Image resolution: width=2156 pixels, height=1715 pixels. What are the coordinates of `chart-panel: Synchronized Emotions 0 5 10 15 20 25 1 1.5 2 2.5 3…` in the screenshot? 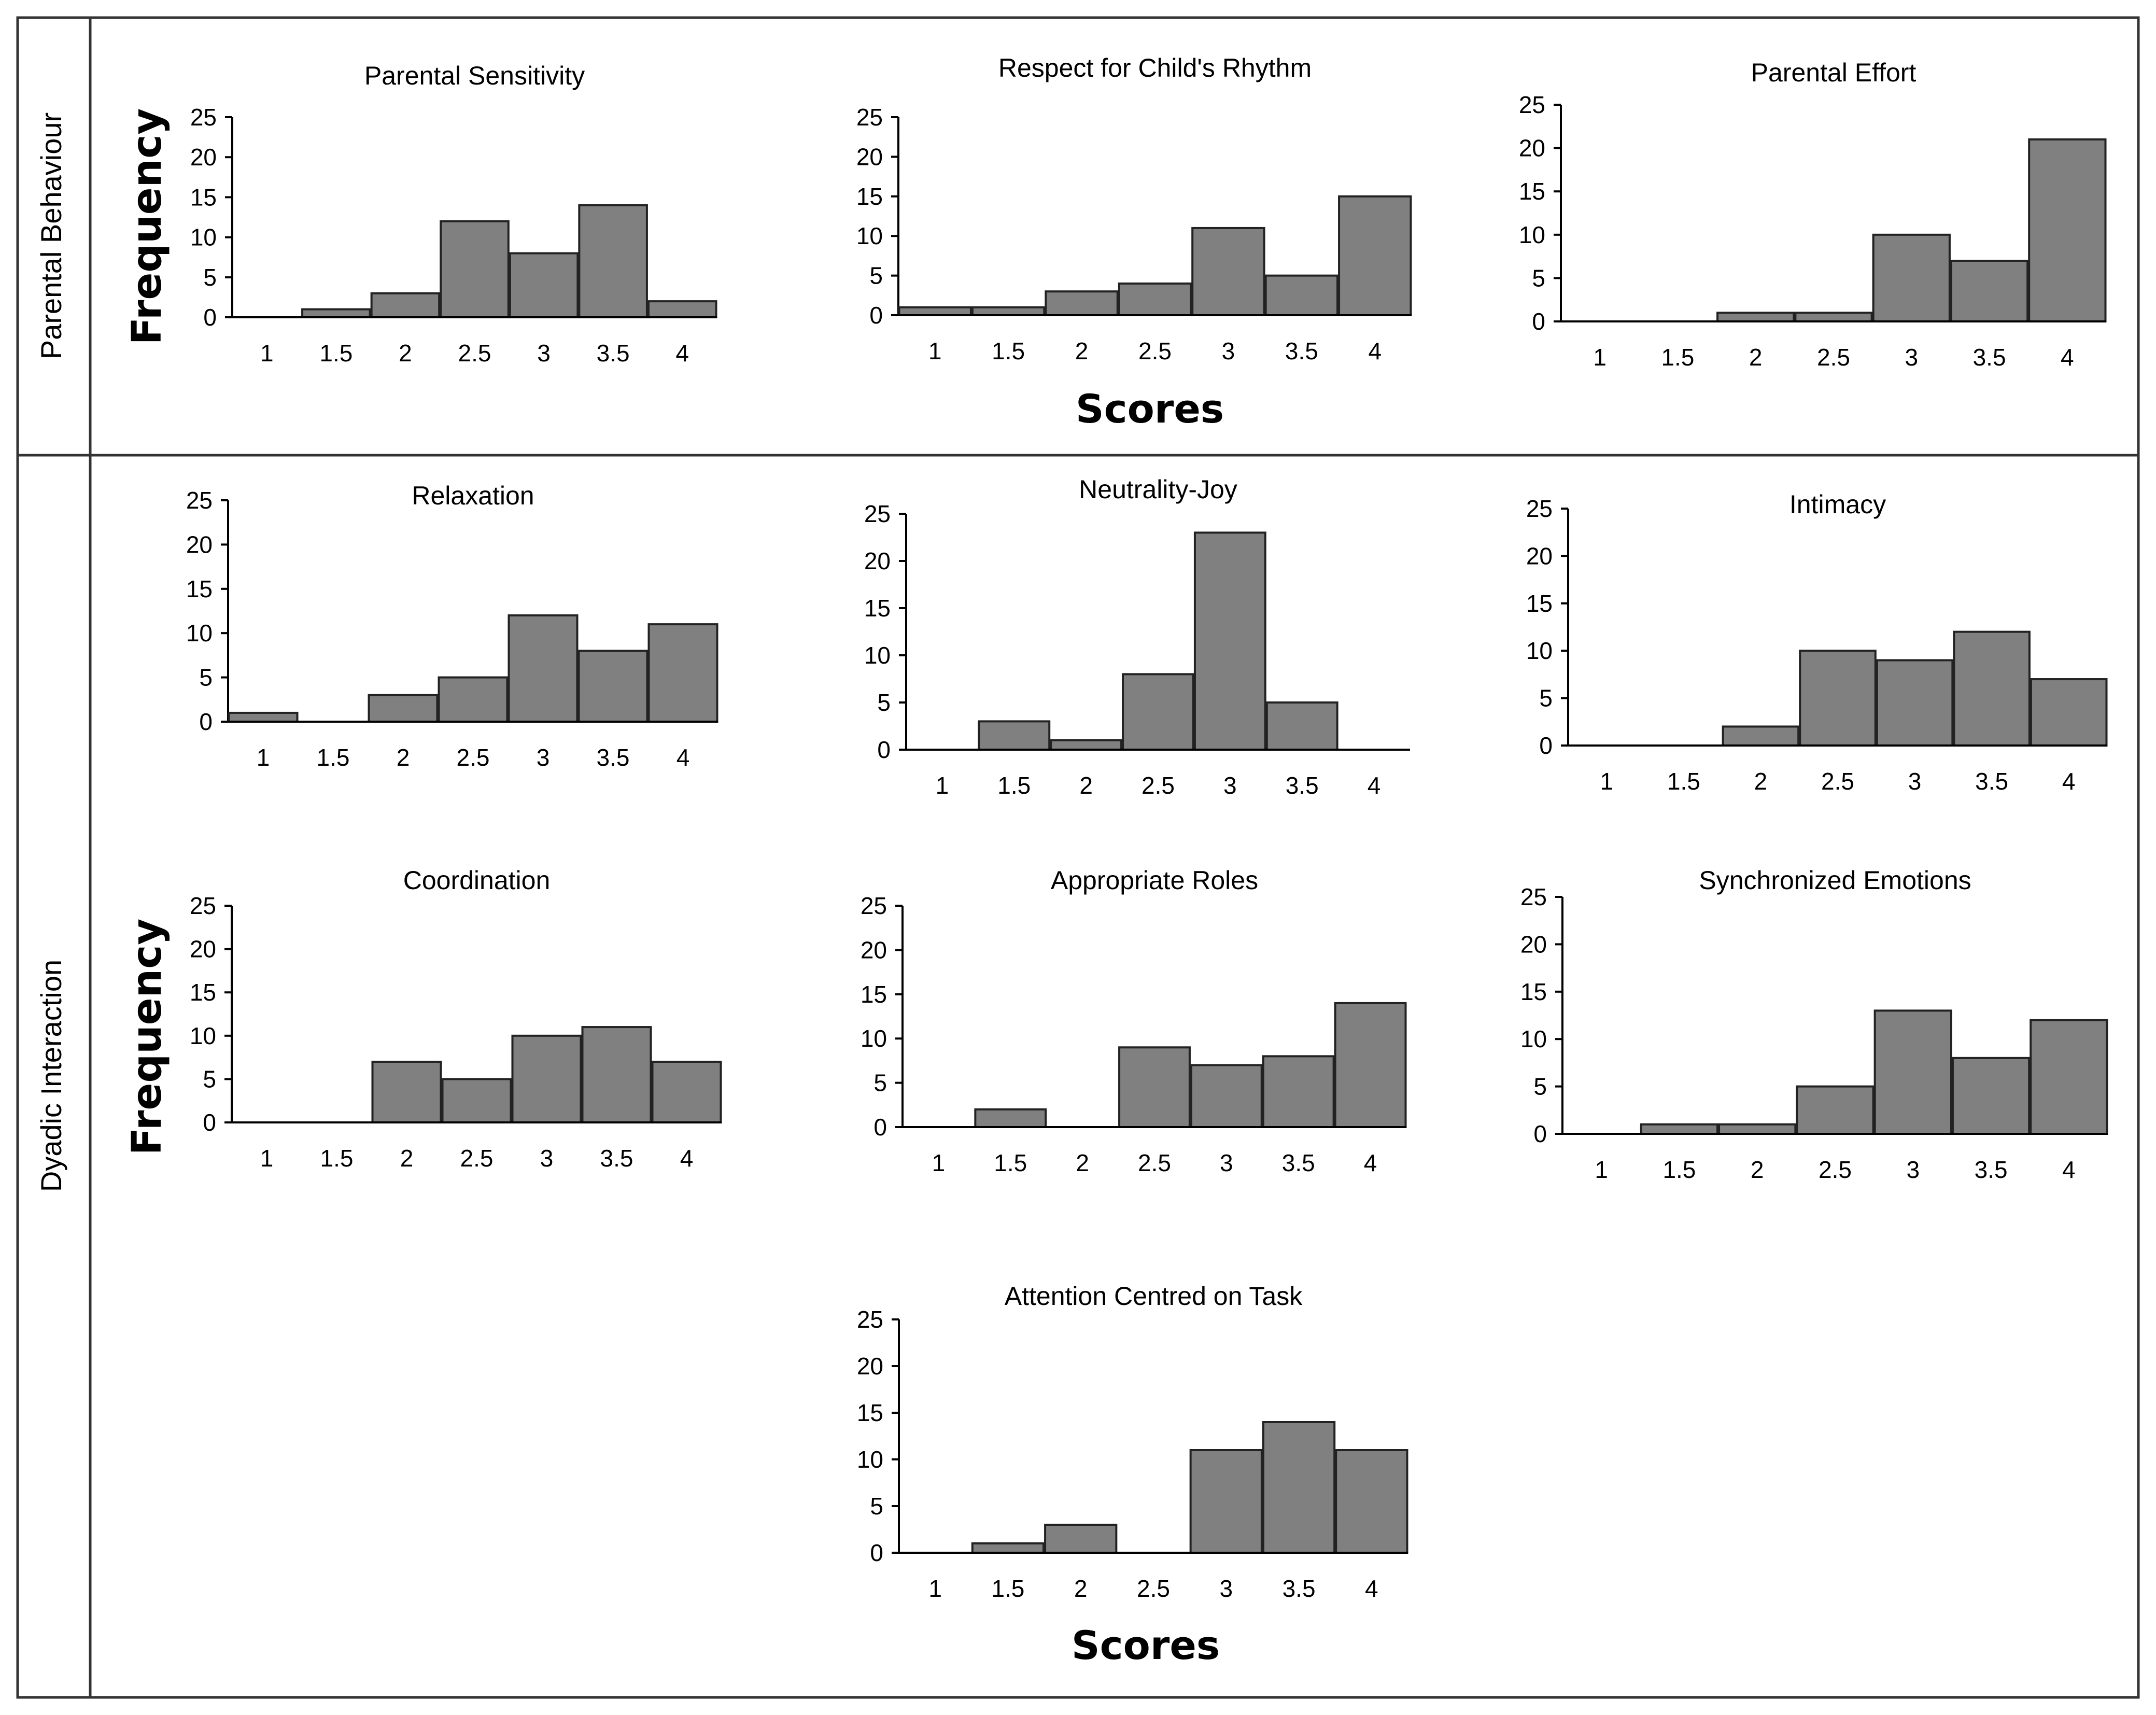 It's located at (1814, 1024).